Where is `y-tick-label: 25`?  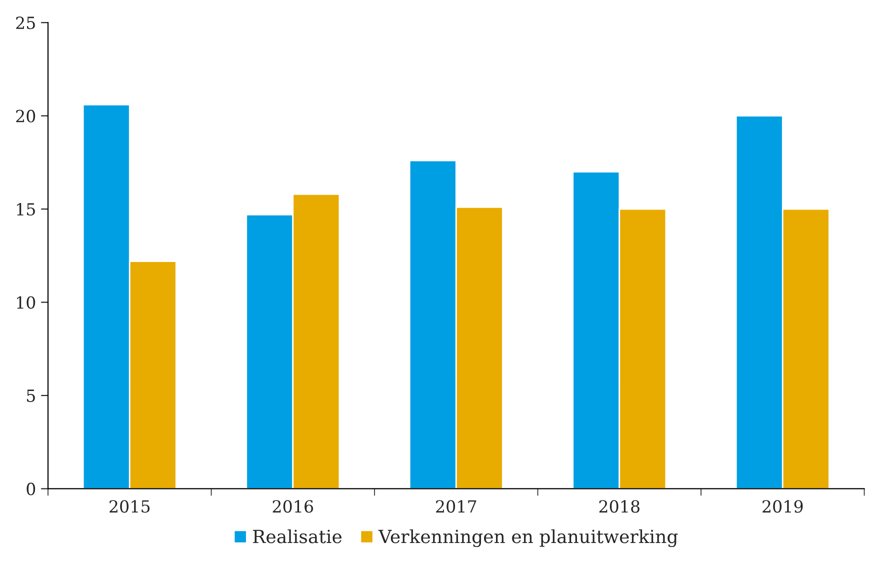
y-tick-label: 25 is located at coordinates (25, 23).